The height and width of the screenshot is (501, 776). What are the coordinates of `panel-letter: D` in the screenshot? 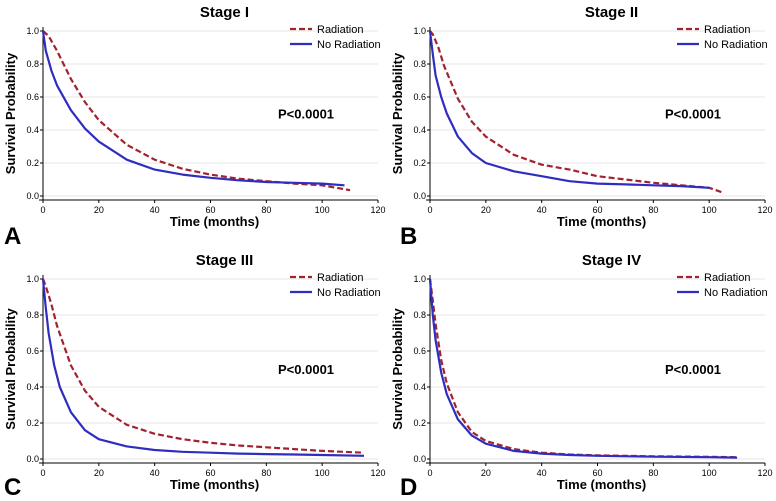 It's located at (408, 487).